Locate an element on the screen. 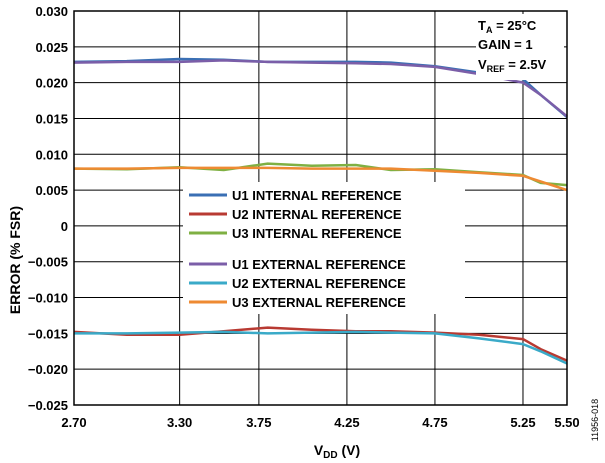 Image resolution: width=605 pixels, height=463 pixels. series-line-u1-external-reference is located at coordinates (320, 88).